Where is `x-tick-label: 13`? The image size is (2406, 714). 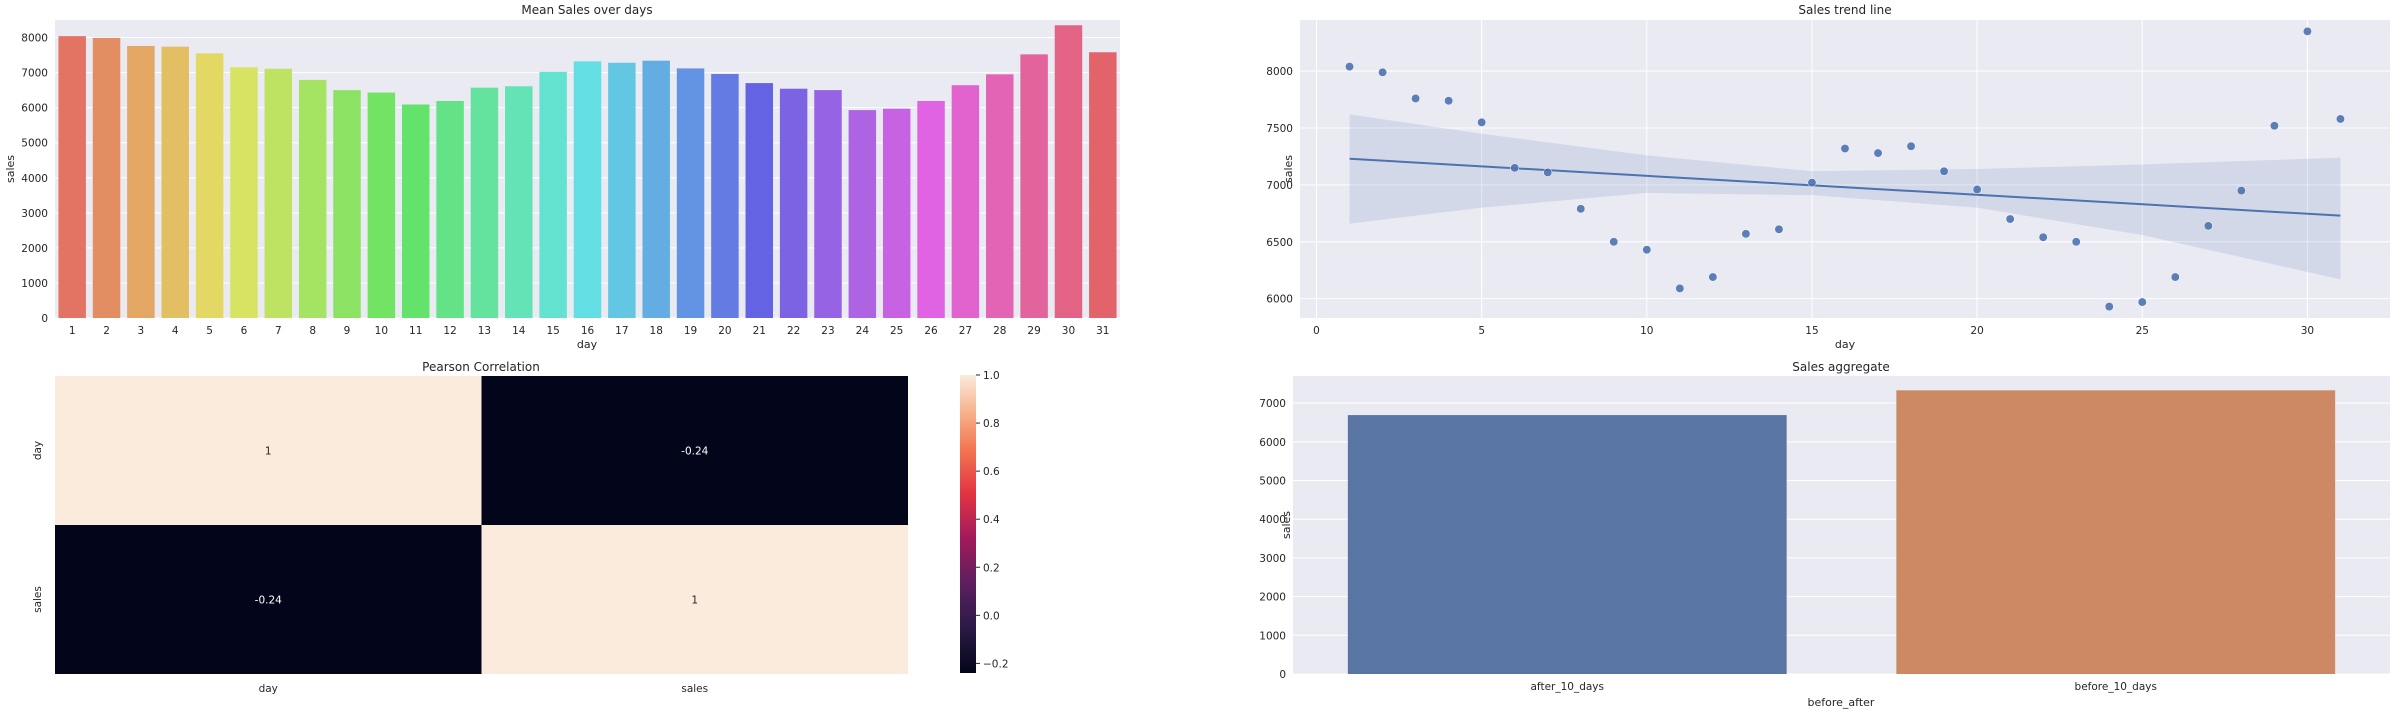 x-tick-label: 13 is located at coordinates (484, 331).